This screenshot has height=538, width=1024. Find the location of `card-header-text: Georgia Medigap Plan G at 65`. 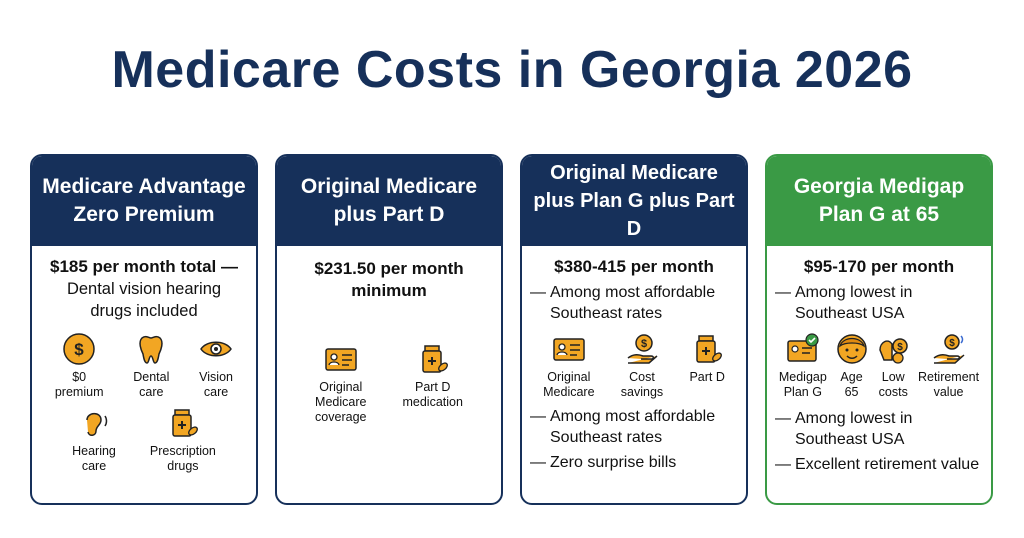

card-header-text: Georgia Medigap Plan G at 65 is located at coordinates (879, 200).